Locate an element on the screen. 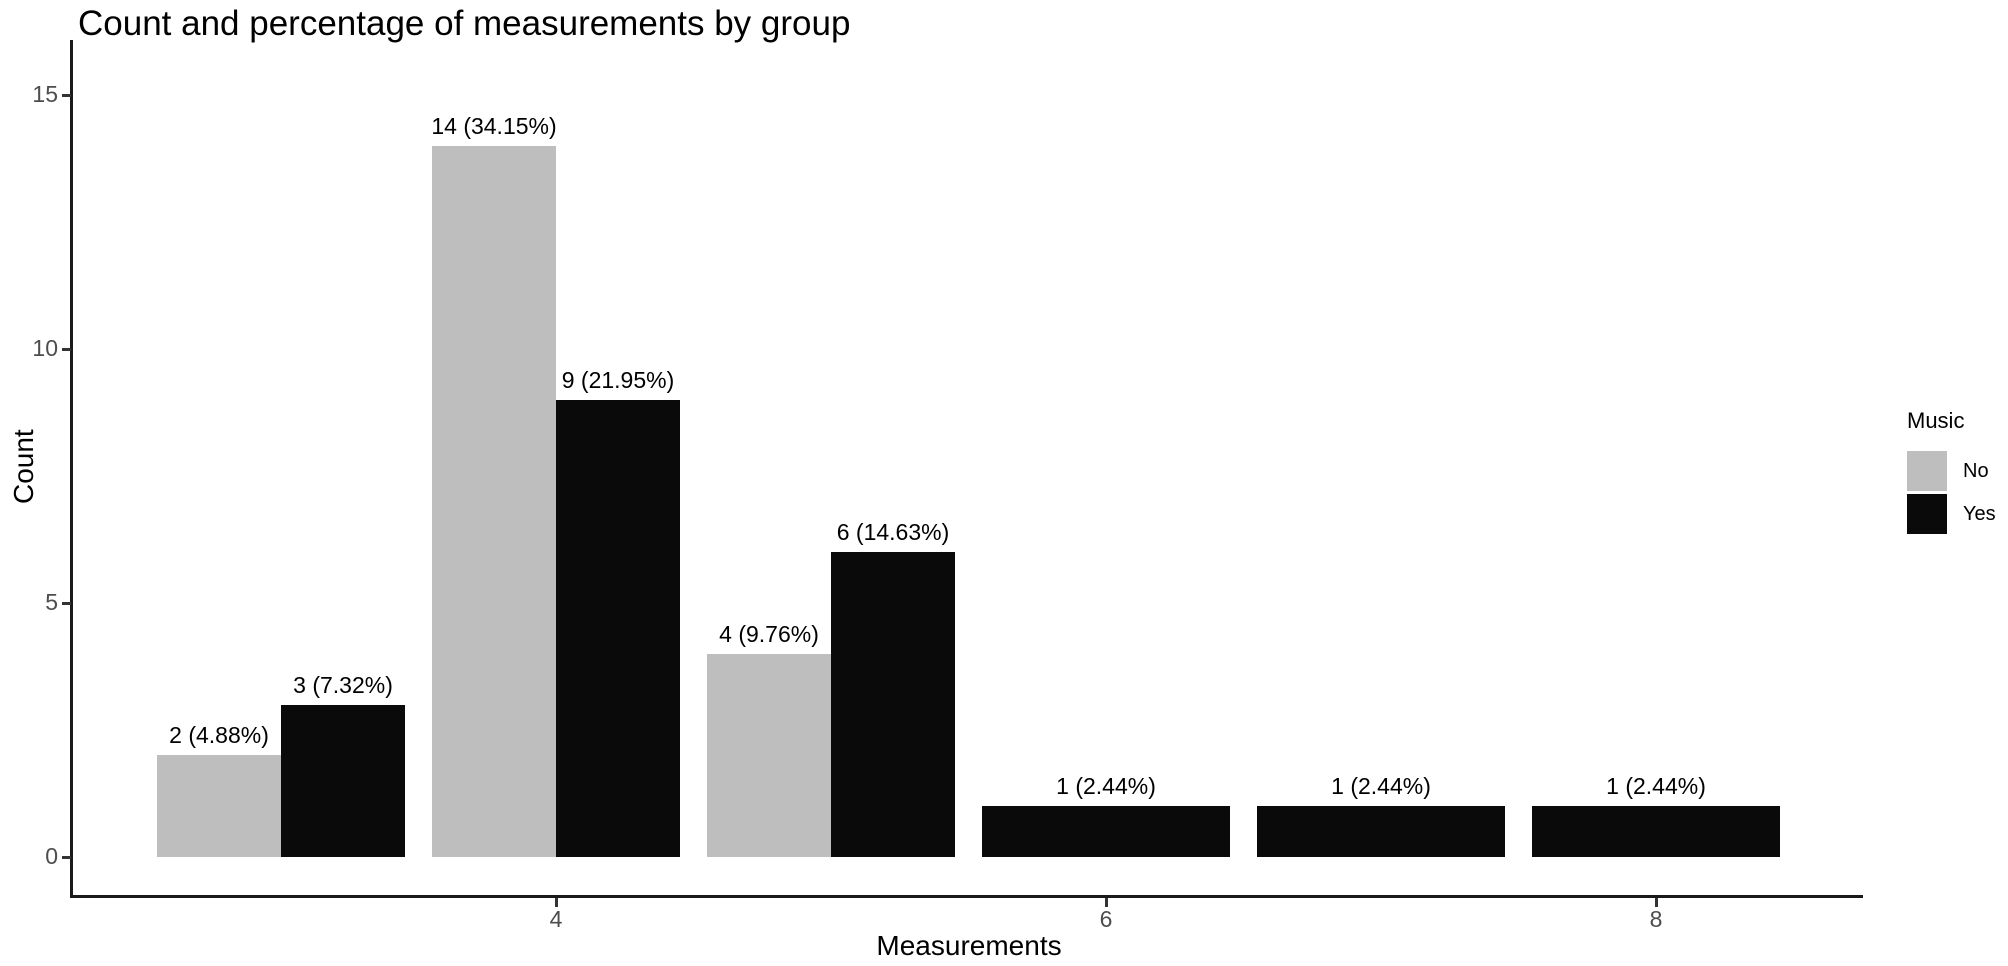  bar-label-yes-x5: 6 (14.63%) is located at coordinates (893, 532).